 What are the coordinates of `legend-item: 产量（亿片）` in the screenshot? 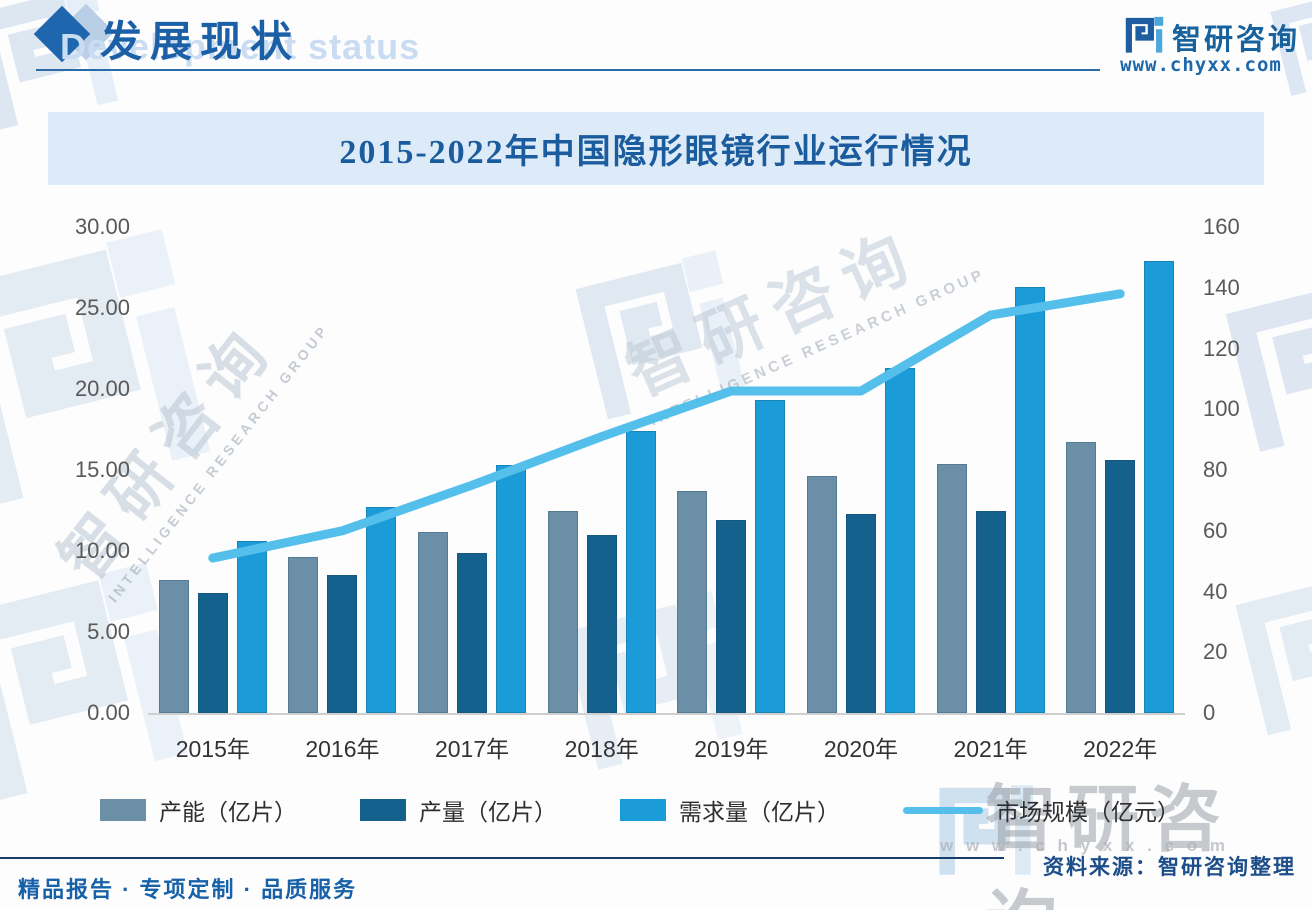 It's located at (458, 810).